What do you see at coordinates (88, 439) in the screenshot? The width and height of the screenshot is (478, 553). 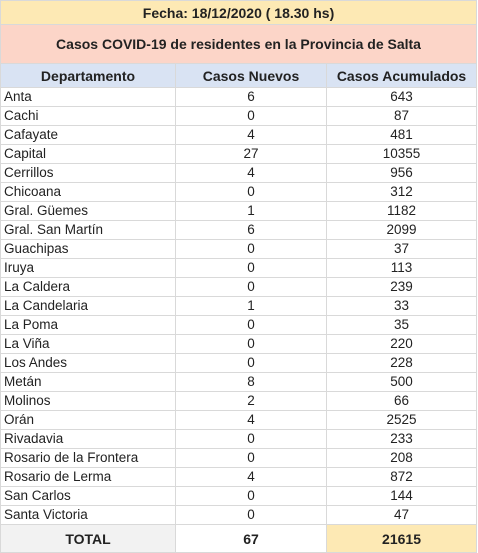 I see `cell-departamento: Rivadavia` at bounding box center [88, 439].